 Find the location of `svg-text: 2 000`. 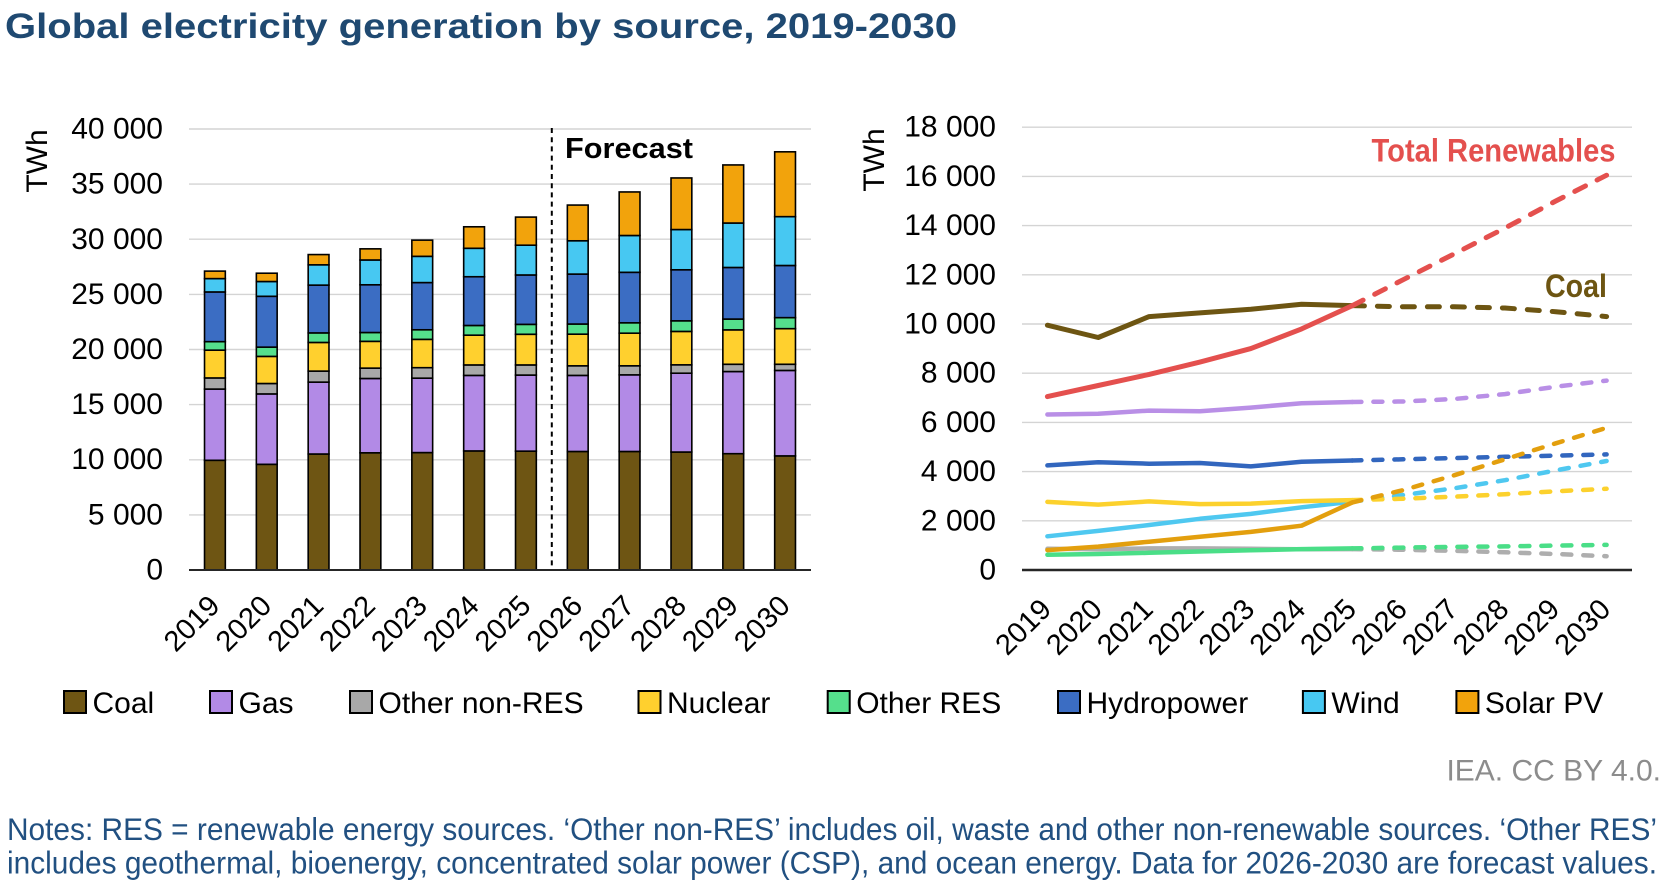

svg-text: 2 000 is located at coordinates (958, 520).